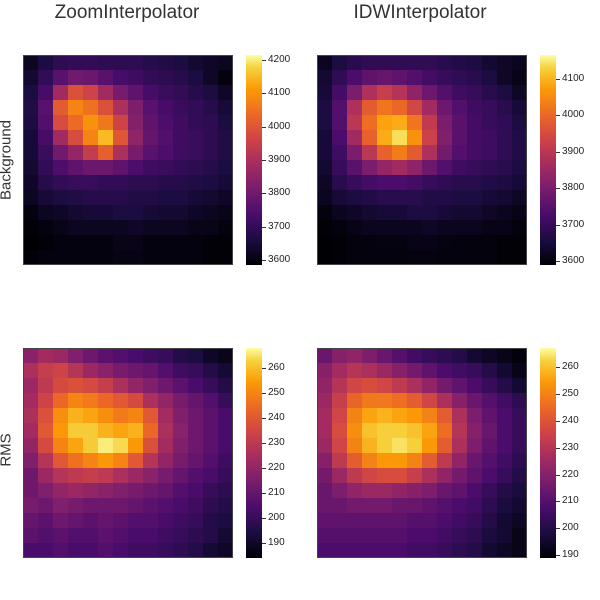 This screenshot has width=600, height=600. What do you see at coordinates (268, 160) in the screenshot?
I see `colorbar-zoom-background: 3600 3700 3800 3900 4000 4100 4200` at bounding box center [268, 160].